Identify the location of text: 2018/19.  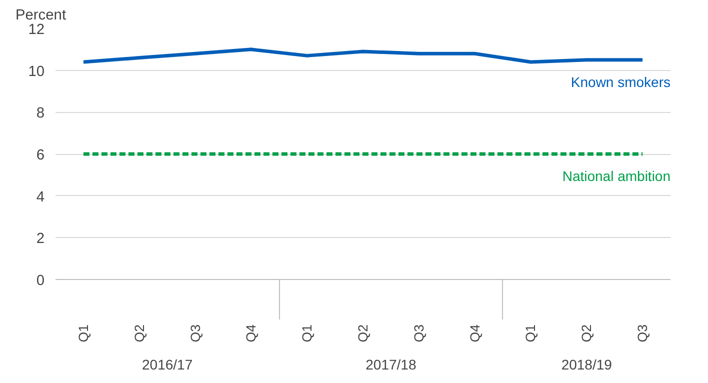
(586, 364).